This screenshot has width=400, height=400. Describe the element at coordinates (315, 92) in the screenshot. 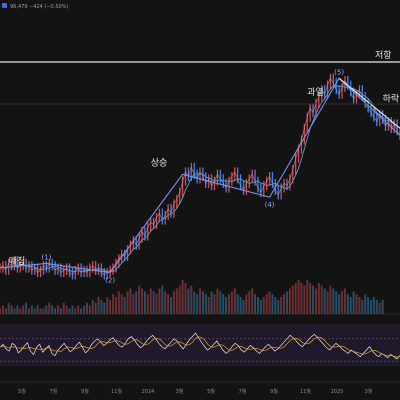

I see `phase-annotation: 과열` at that location.